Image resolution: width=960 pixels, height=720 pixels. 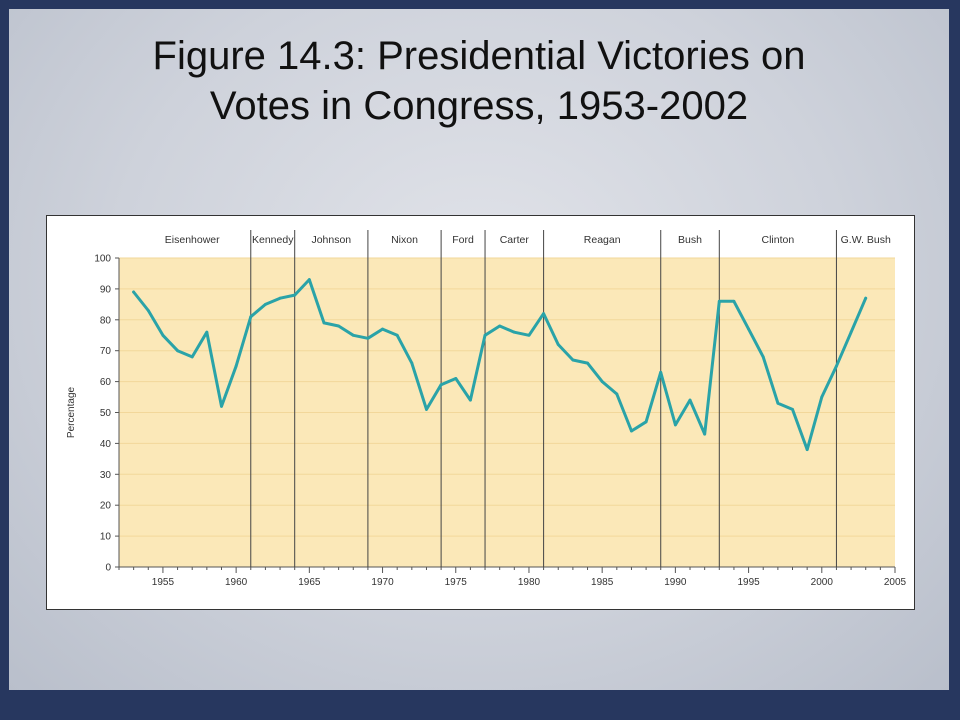 I want to click on y-tick-label: 10, so click(x=106, y=537).